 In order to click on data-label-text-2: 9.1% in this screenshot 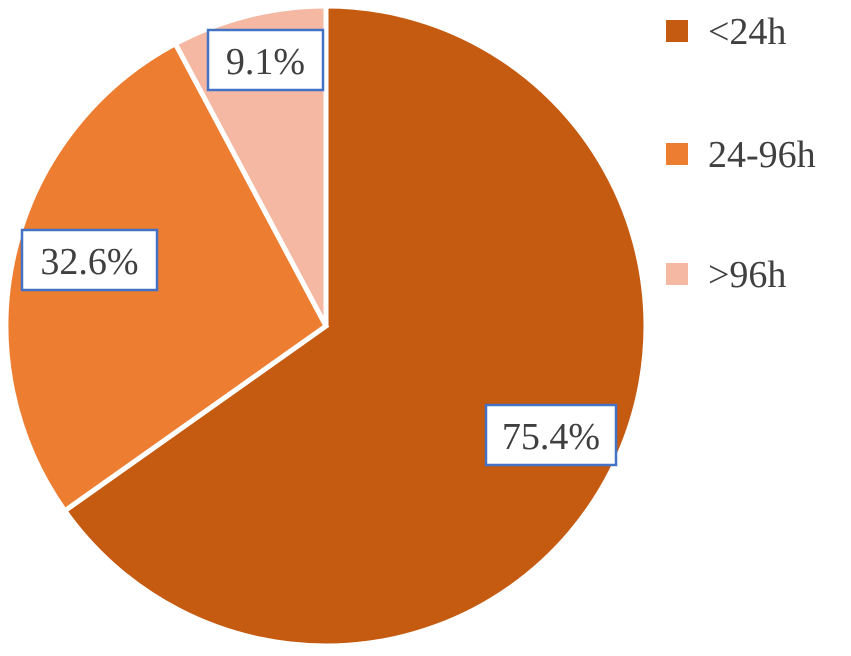, I will do `click(265, 62)`.